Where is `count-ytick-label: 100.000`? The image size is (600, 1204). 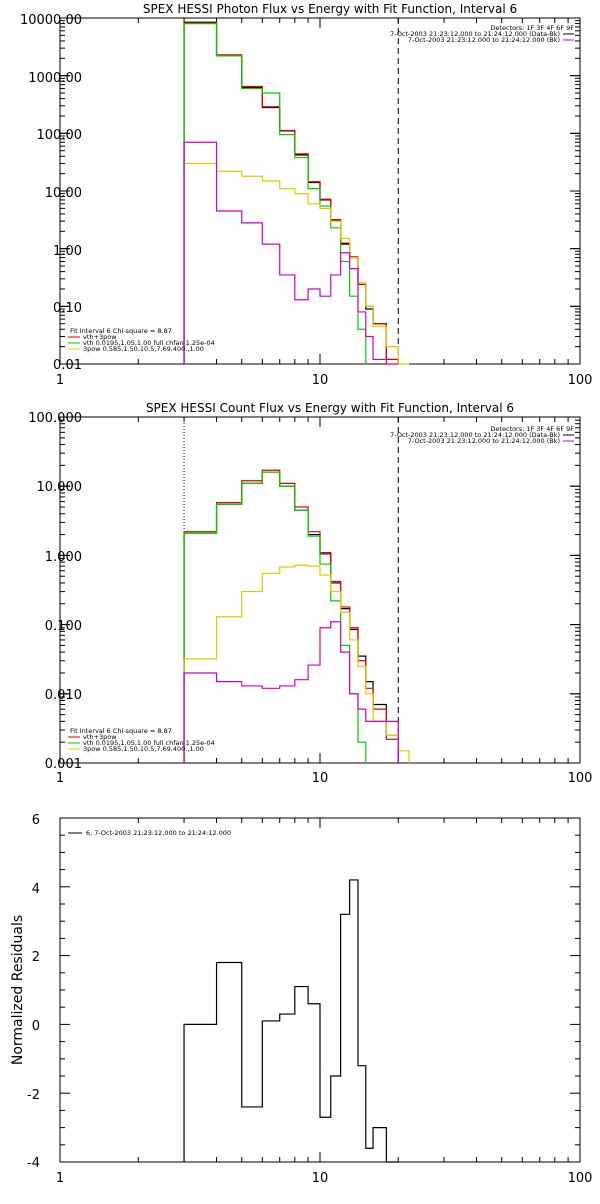
count-ytick-label: 100.000 is located at coordinates (55, 418).